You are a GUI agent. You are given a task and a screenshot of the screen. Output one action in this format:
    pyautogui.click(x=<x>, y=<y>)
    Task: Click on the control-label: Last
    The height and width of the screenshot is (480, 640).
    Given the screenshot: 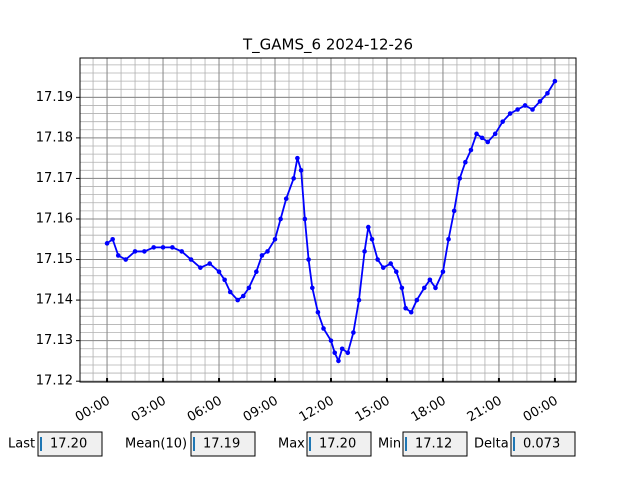 What is the action you would take?
    pyautogui.click(x=21, y=444)
    